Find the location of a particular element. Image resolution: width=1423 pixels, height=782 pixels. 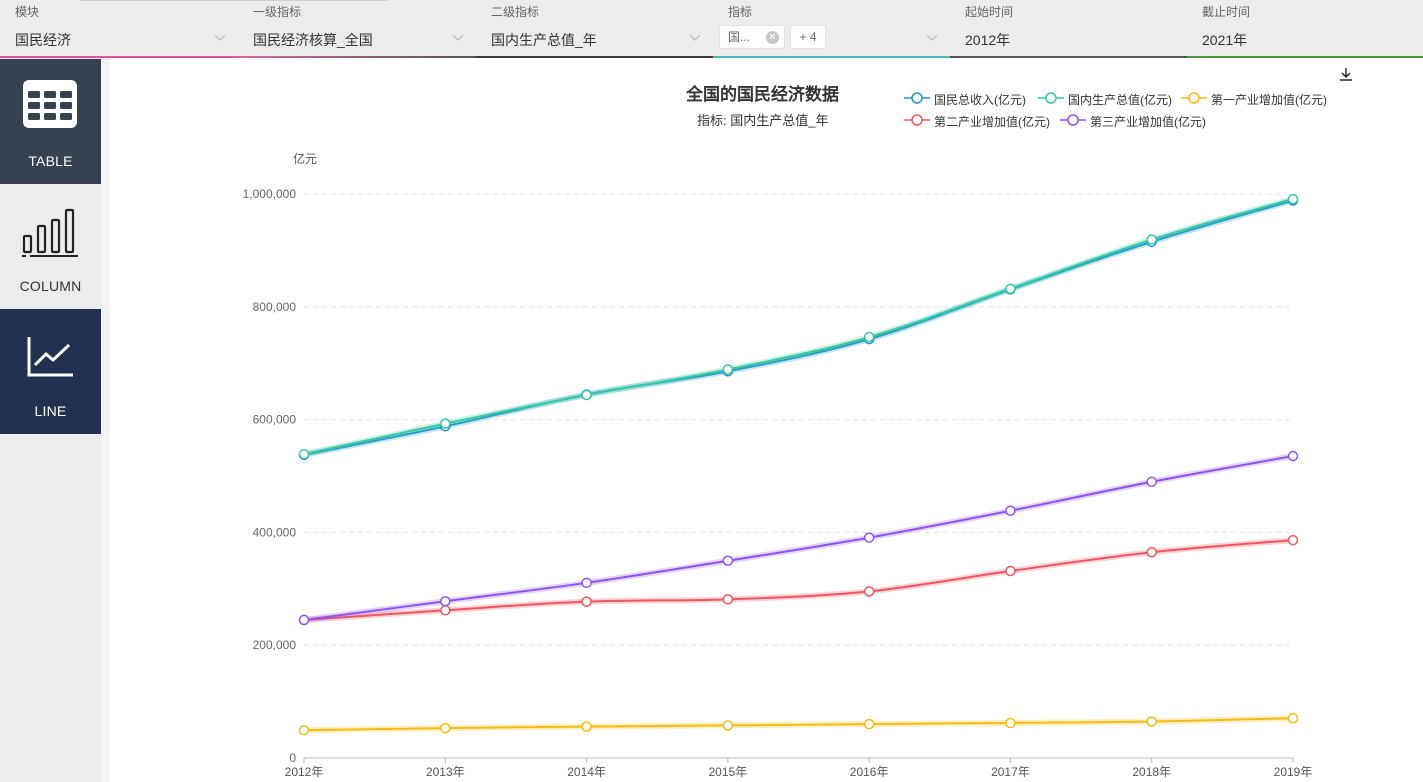

line-chart-icon is located at coordinates (50, 357).